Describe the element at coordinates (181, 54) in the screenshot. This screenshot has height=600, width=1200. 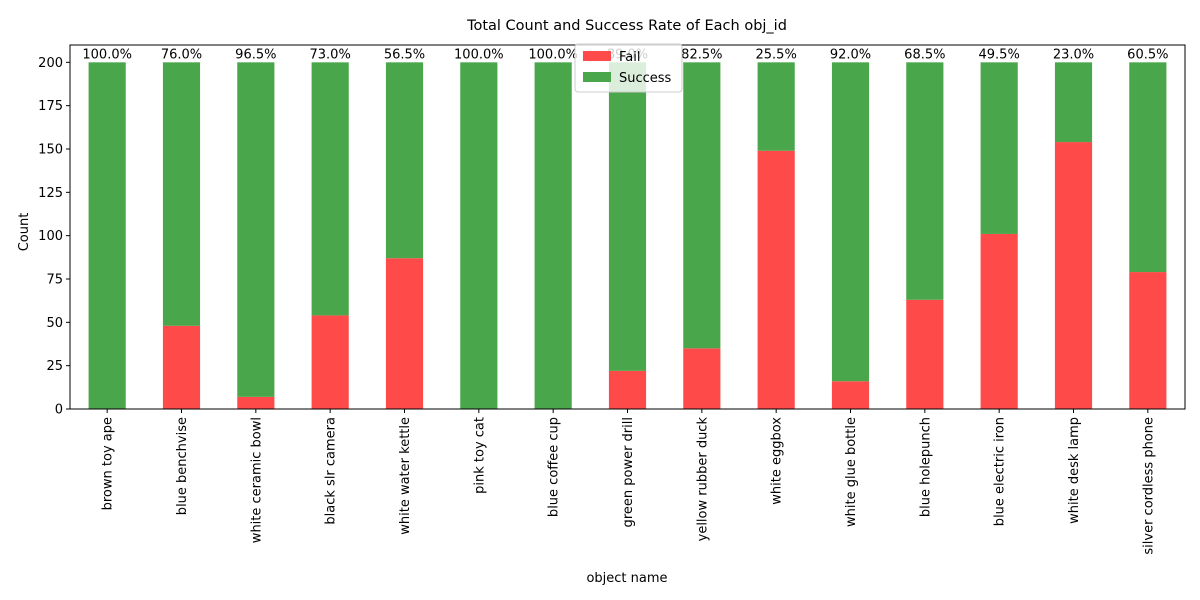
I see `rate-label-1: 76.0%` at that location.